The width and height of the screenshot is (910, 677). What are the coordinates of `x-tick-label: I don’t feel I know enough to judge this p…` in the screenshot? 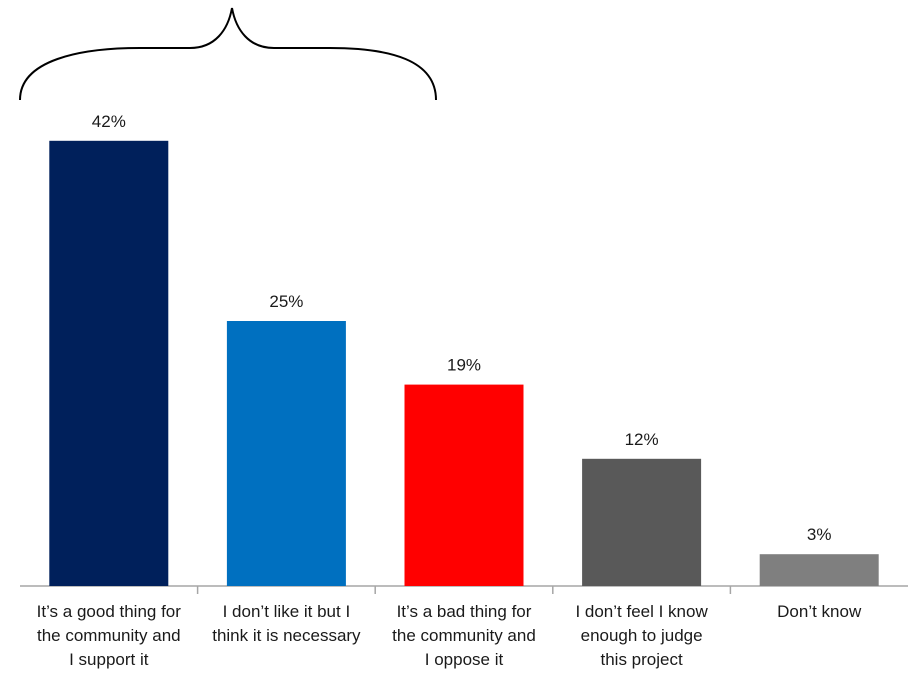 It's located at (641, 635).